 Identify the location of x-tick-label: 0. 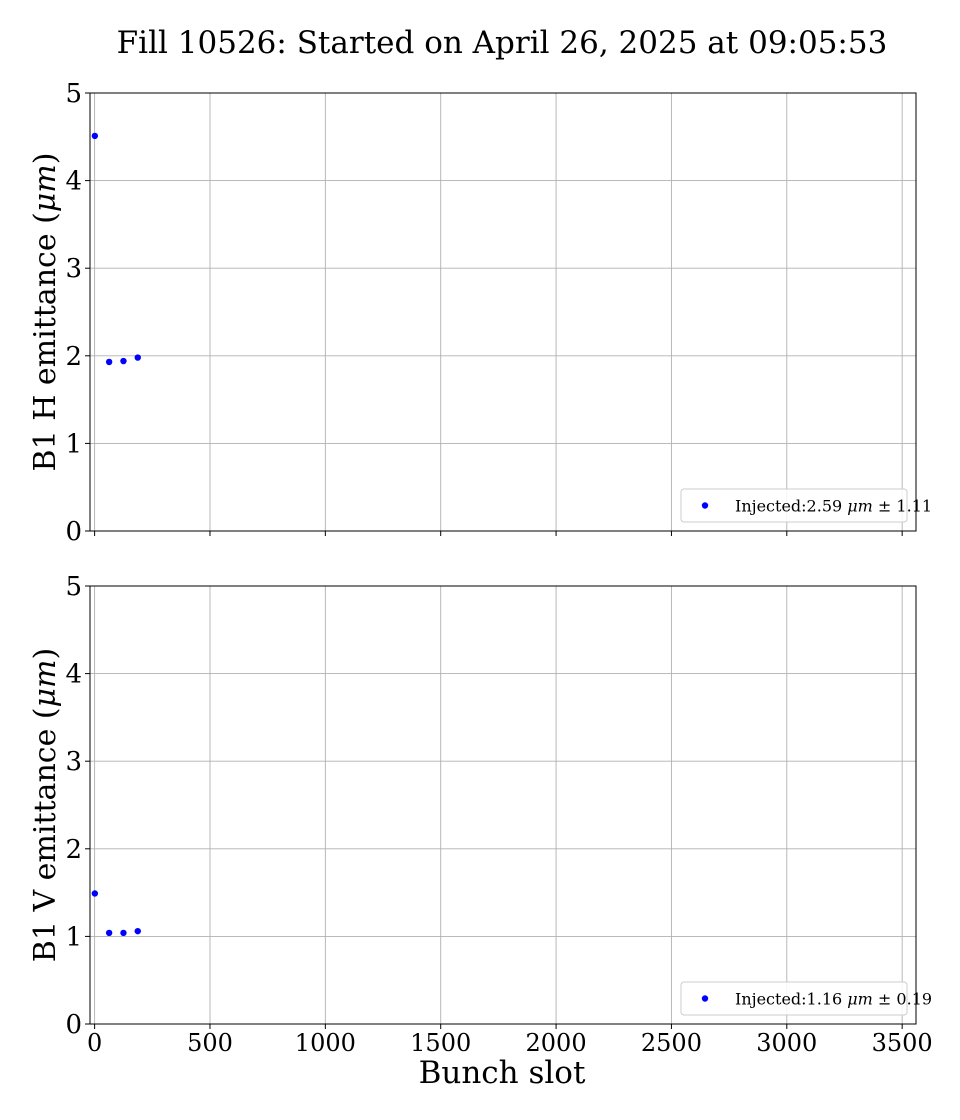
(94, 1043).